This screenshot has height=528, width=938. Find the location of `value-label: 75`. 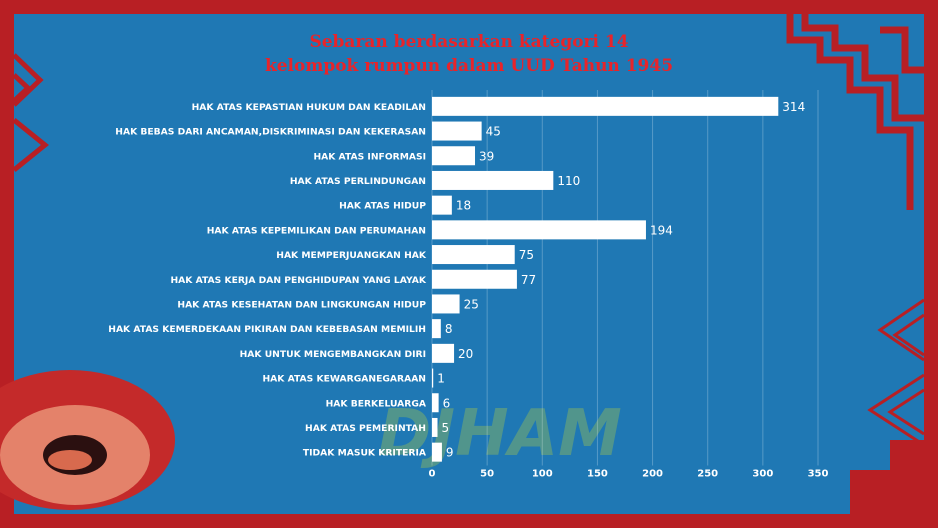

value-label: 75 is located at coordinates (526, 255).